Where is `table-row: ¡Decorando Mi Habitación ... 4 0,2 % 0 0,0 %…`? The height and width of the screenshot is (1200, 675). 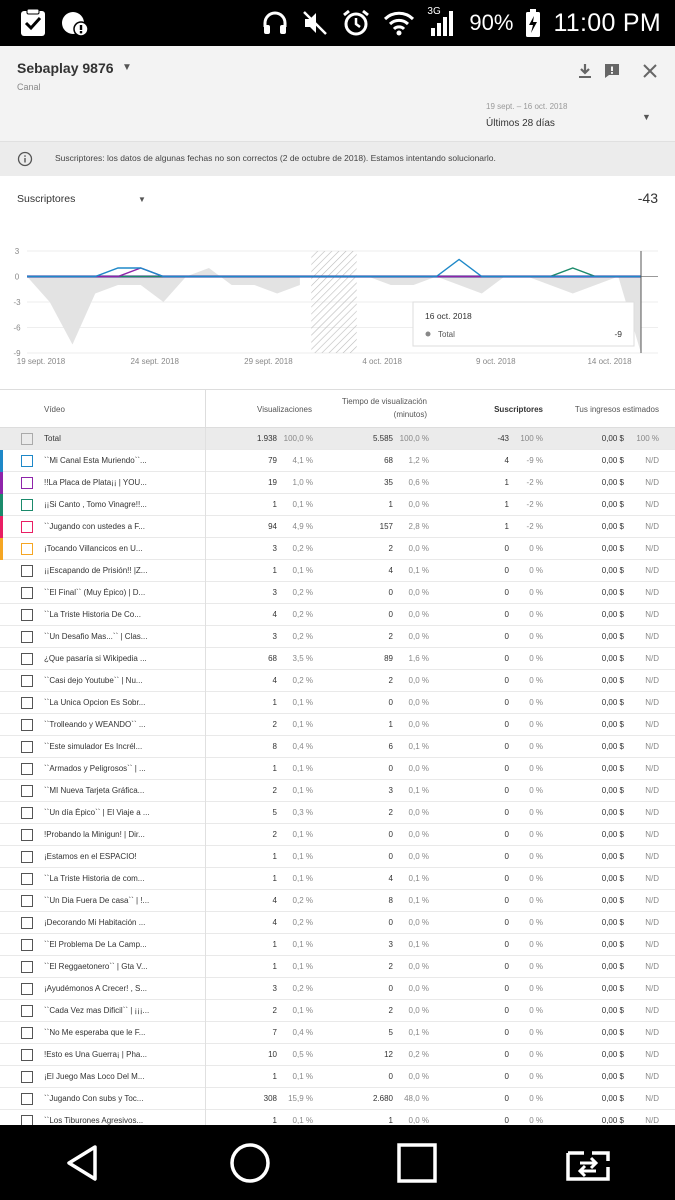
table-row: ¡Decorando Mi Habitación ... 4 0,2 % 0 0,0 %… is located at coordinates (337, 923).